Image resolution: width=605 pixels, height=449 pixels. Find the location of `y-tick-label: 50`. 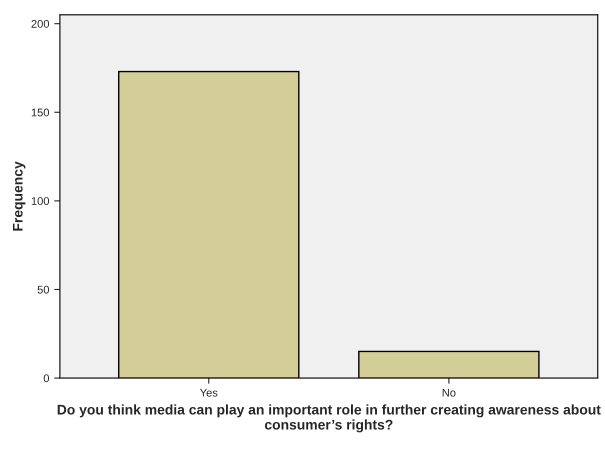

y-tick-label: 50 is located at coordinates (44, 290).